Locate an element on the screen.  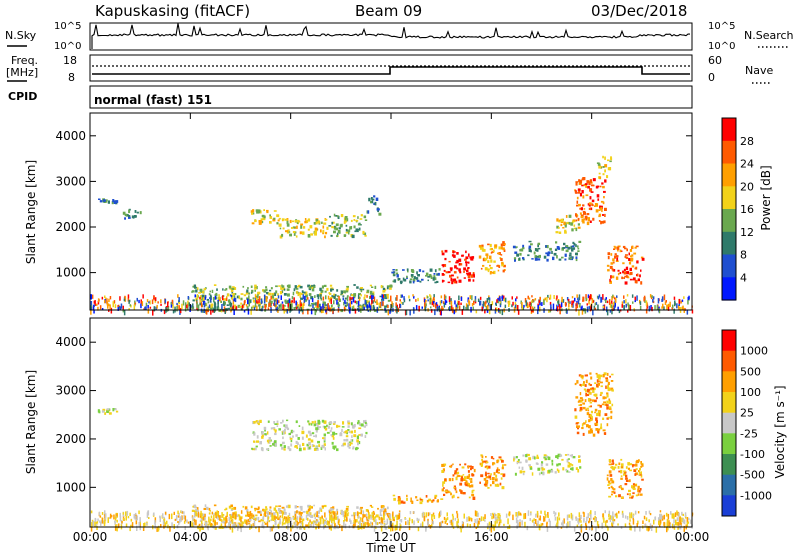
cpid-panel is located at coordinates (391, 97).